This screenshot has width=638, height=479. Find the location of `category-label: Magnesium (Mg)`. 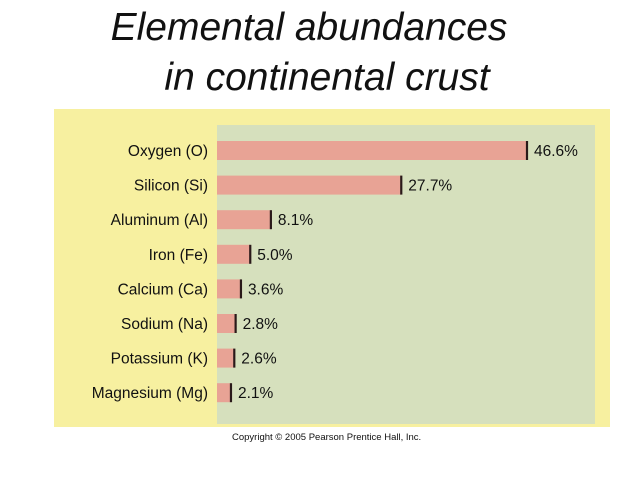

category-label: Magnesium (Mg) is located at coordinates (150, 393).